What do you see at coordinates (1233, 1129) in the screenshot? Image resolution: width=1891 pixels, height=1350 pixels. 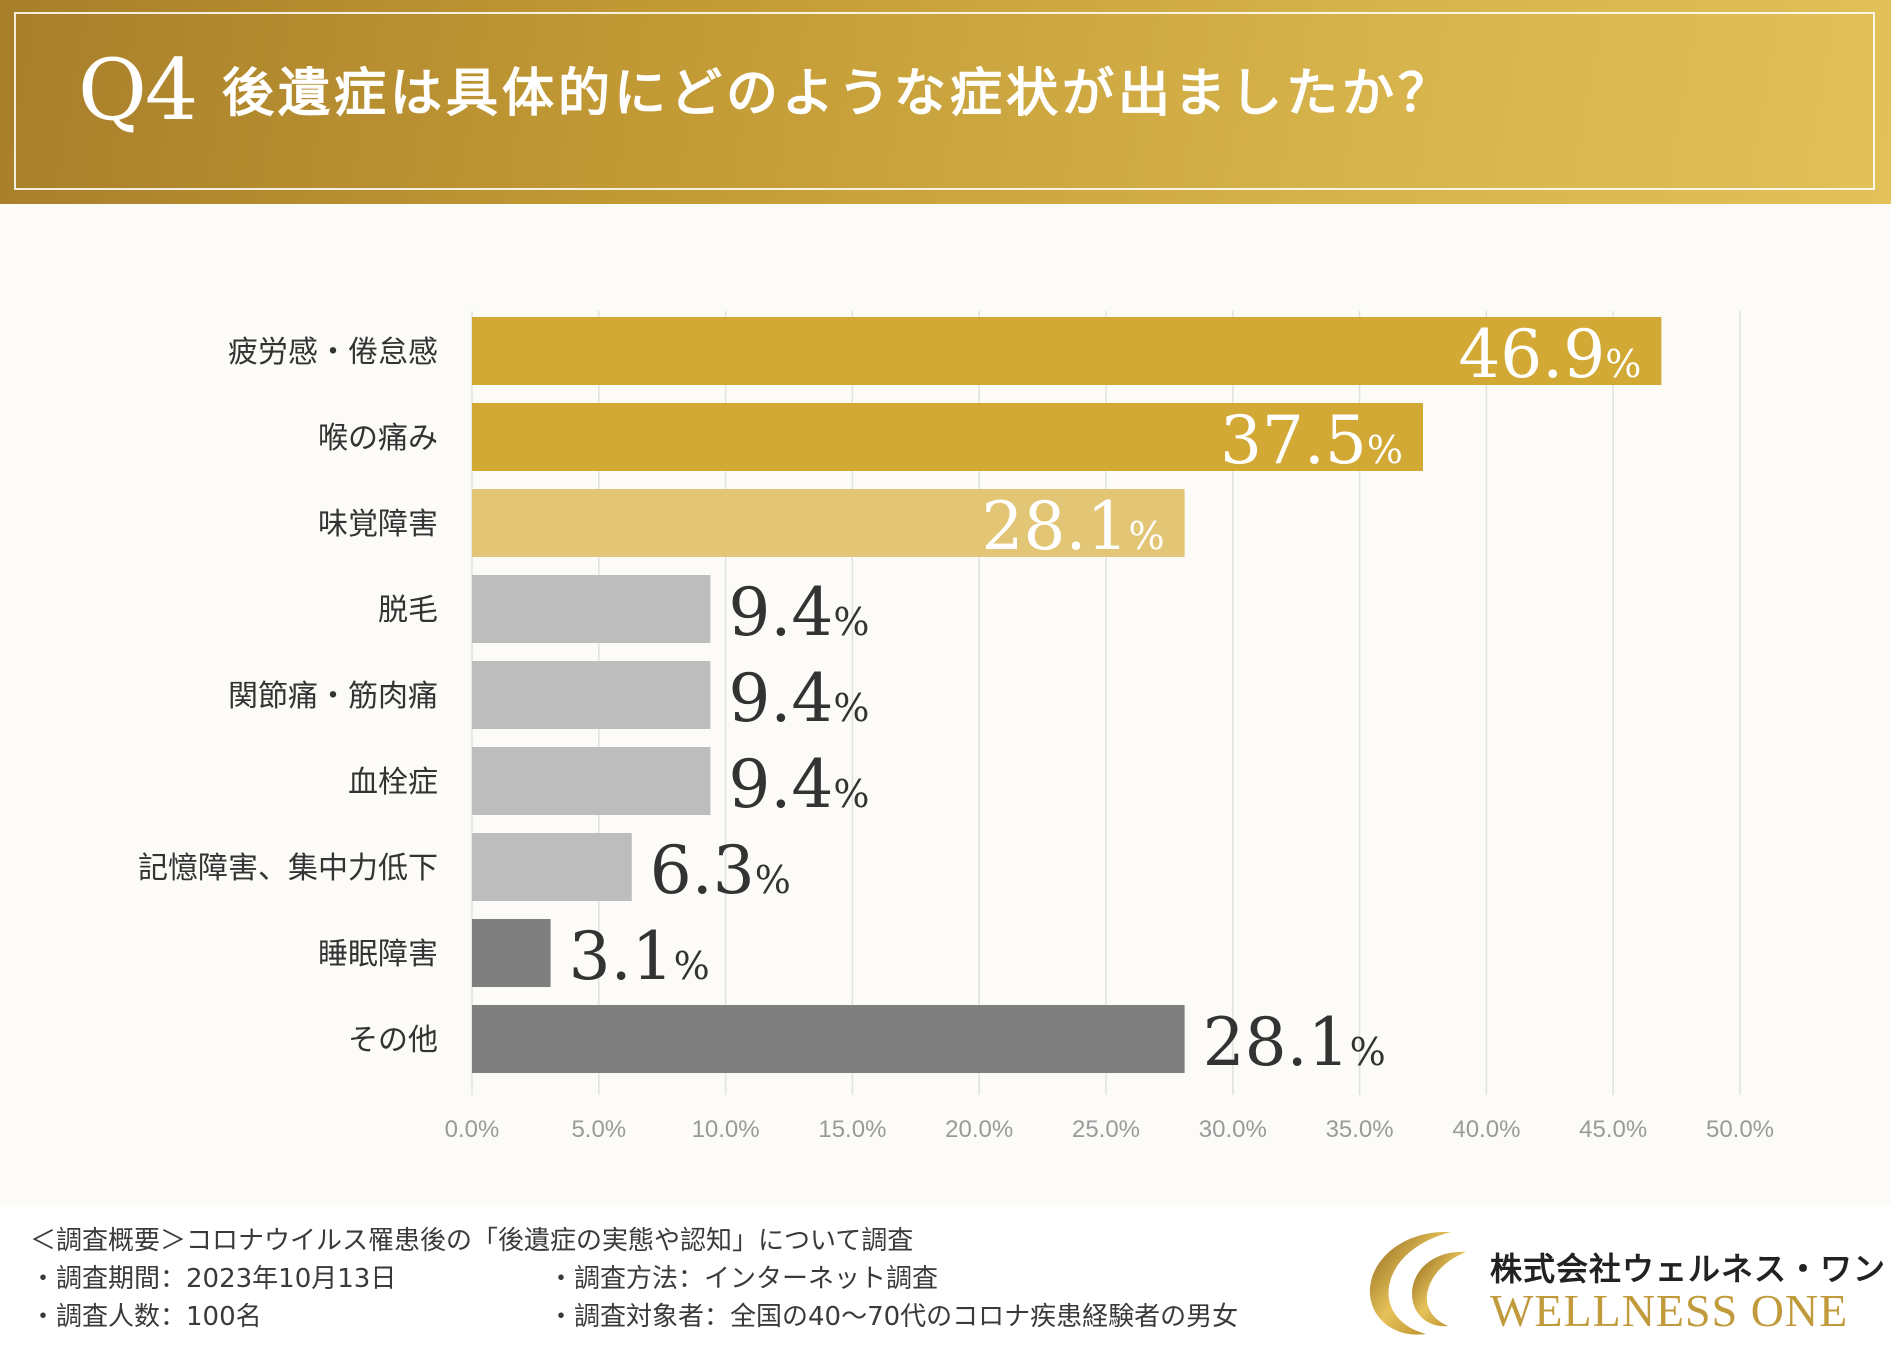 I see `x-tick-label: 30.0%` at bounding box center [1233, 1129].